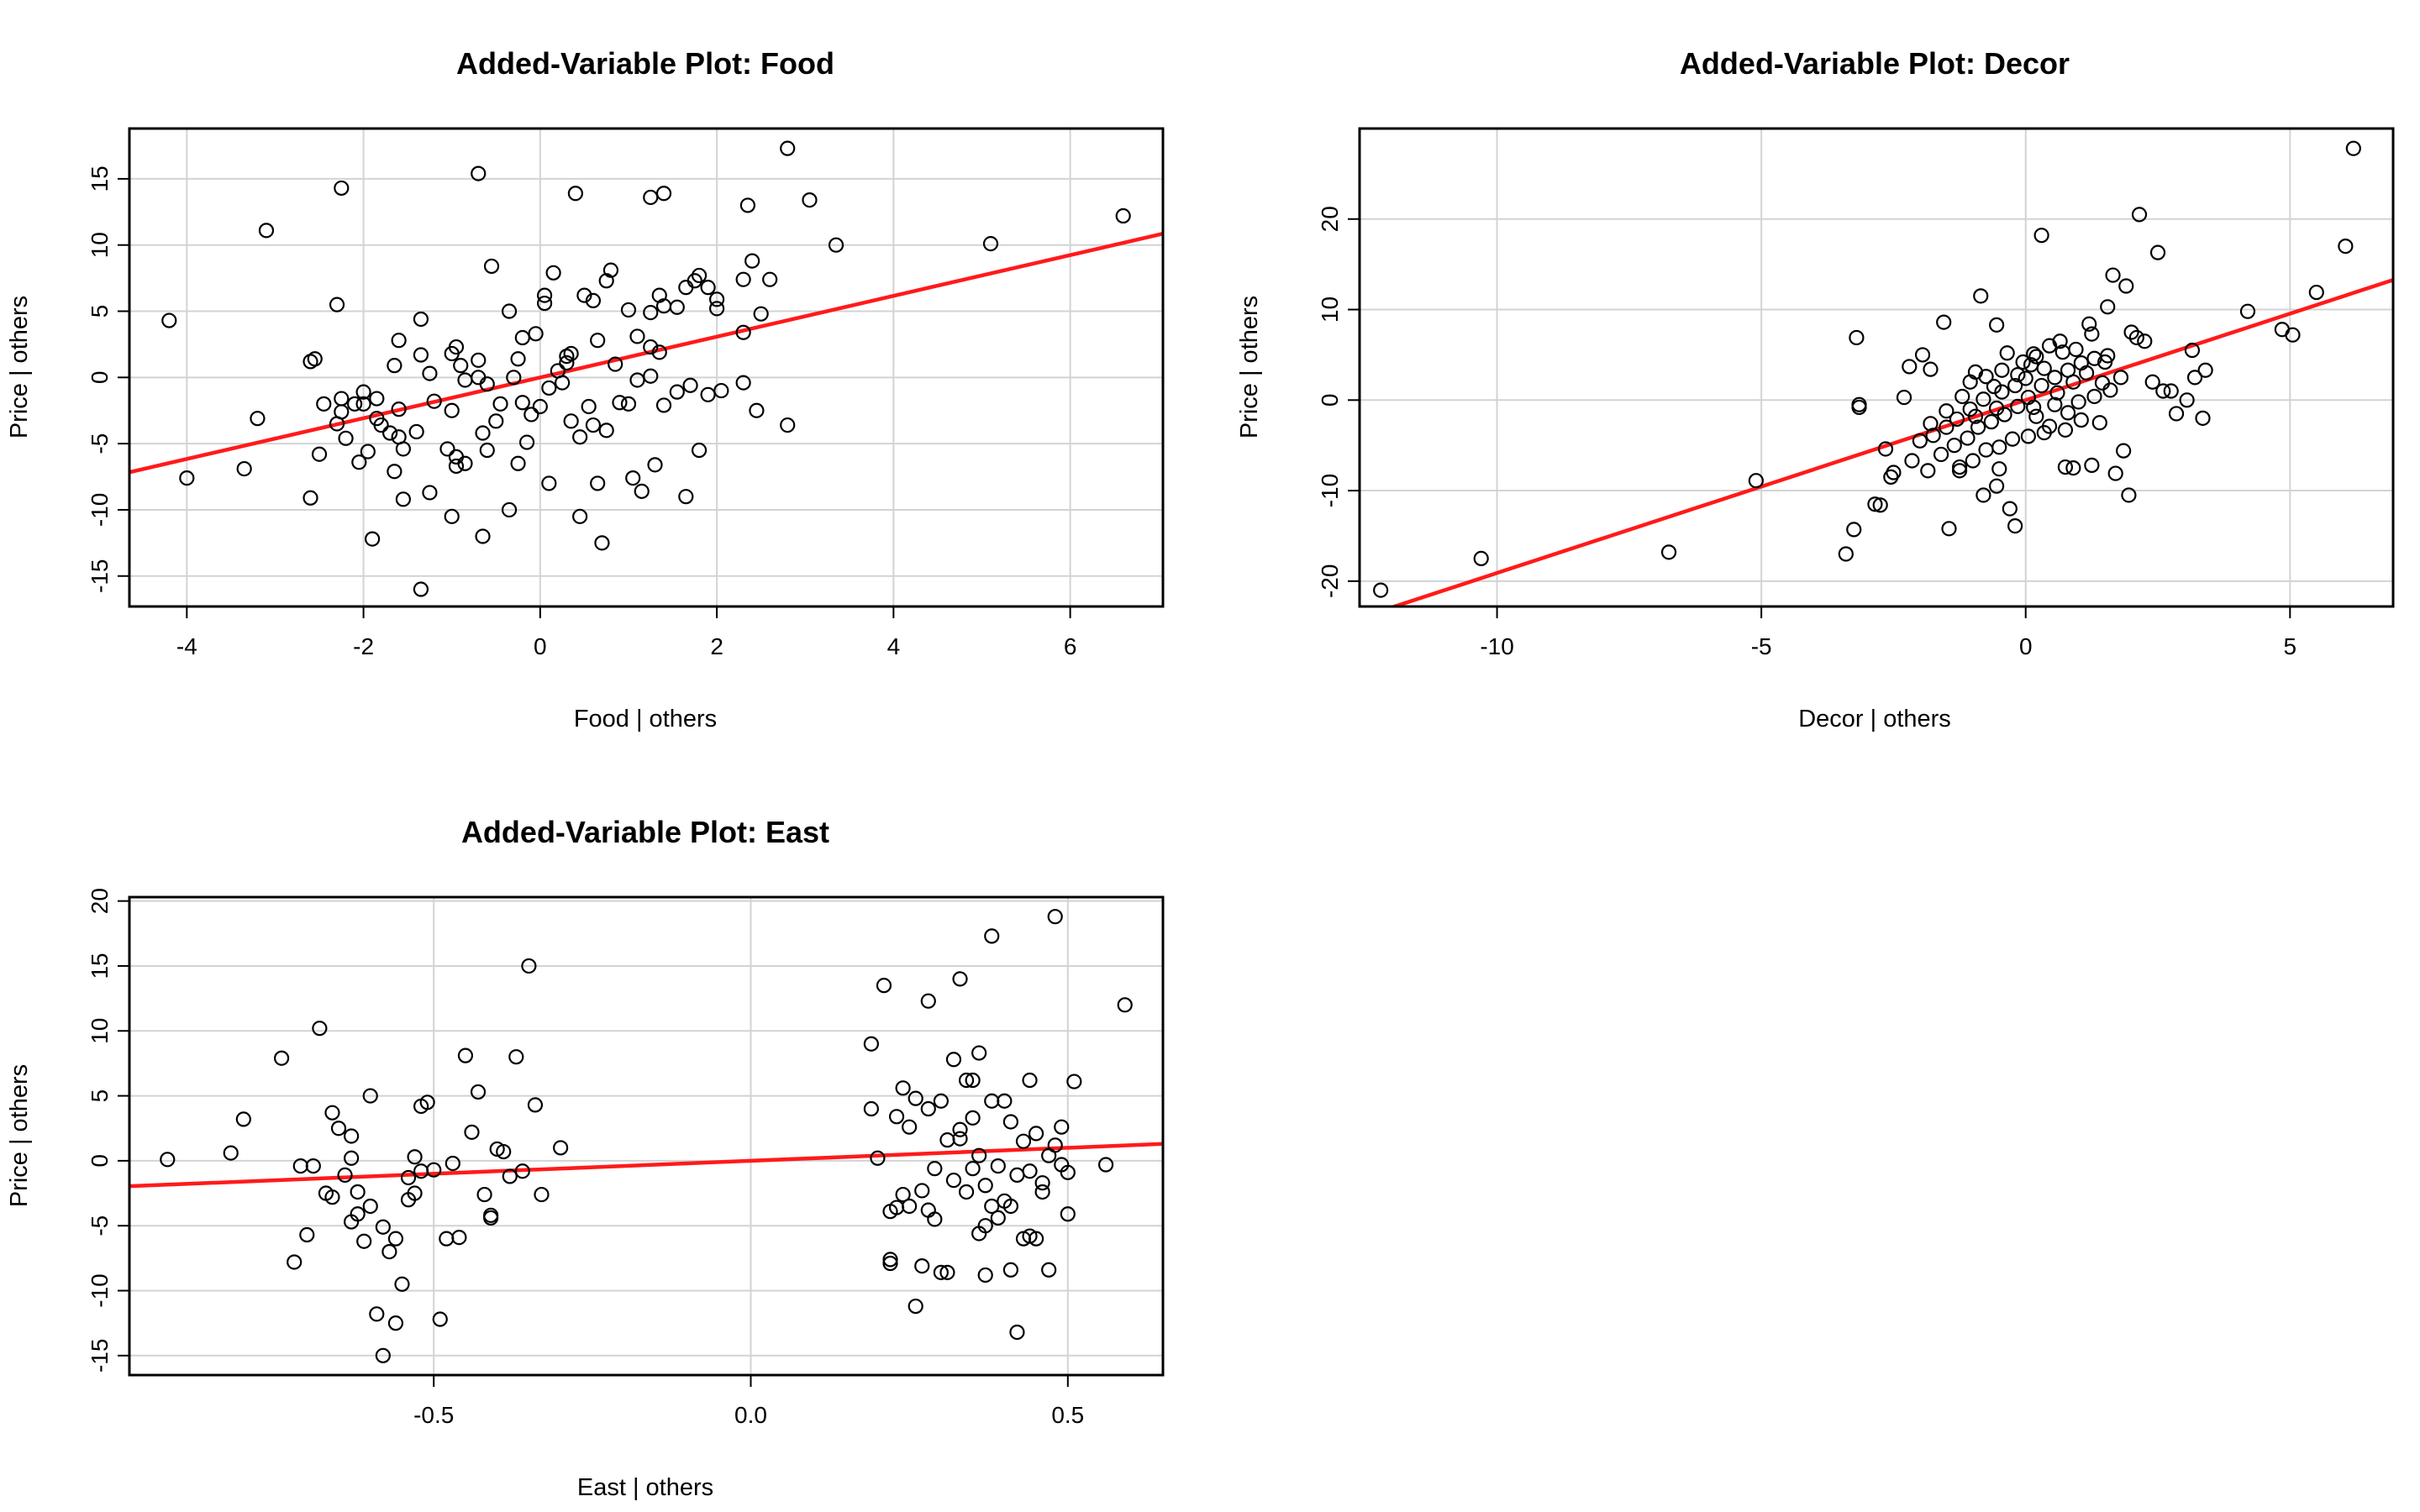 This screenshot has width=2420, height=1512. Describe the element at coordinates (1875, 63) in the screenshot. I see `chart-title: Added-Variable Plot: Decor` at that location.